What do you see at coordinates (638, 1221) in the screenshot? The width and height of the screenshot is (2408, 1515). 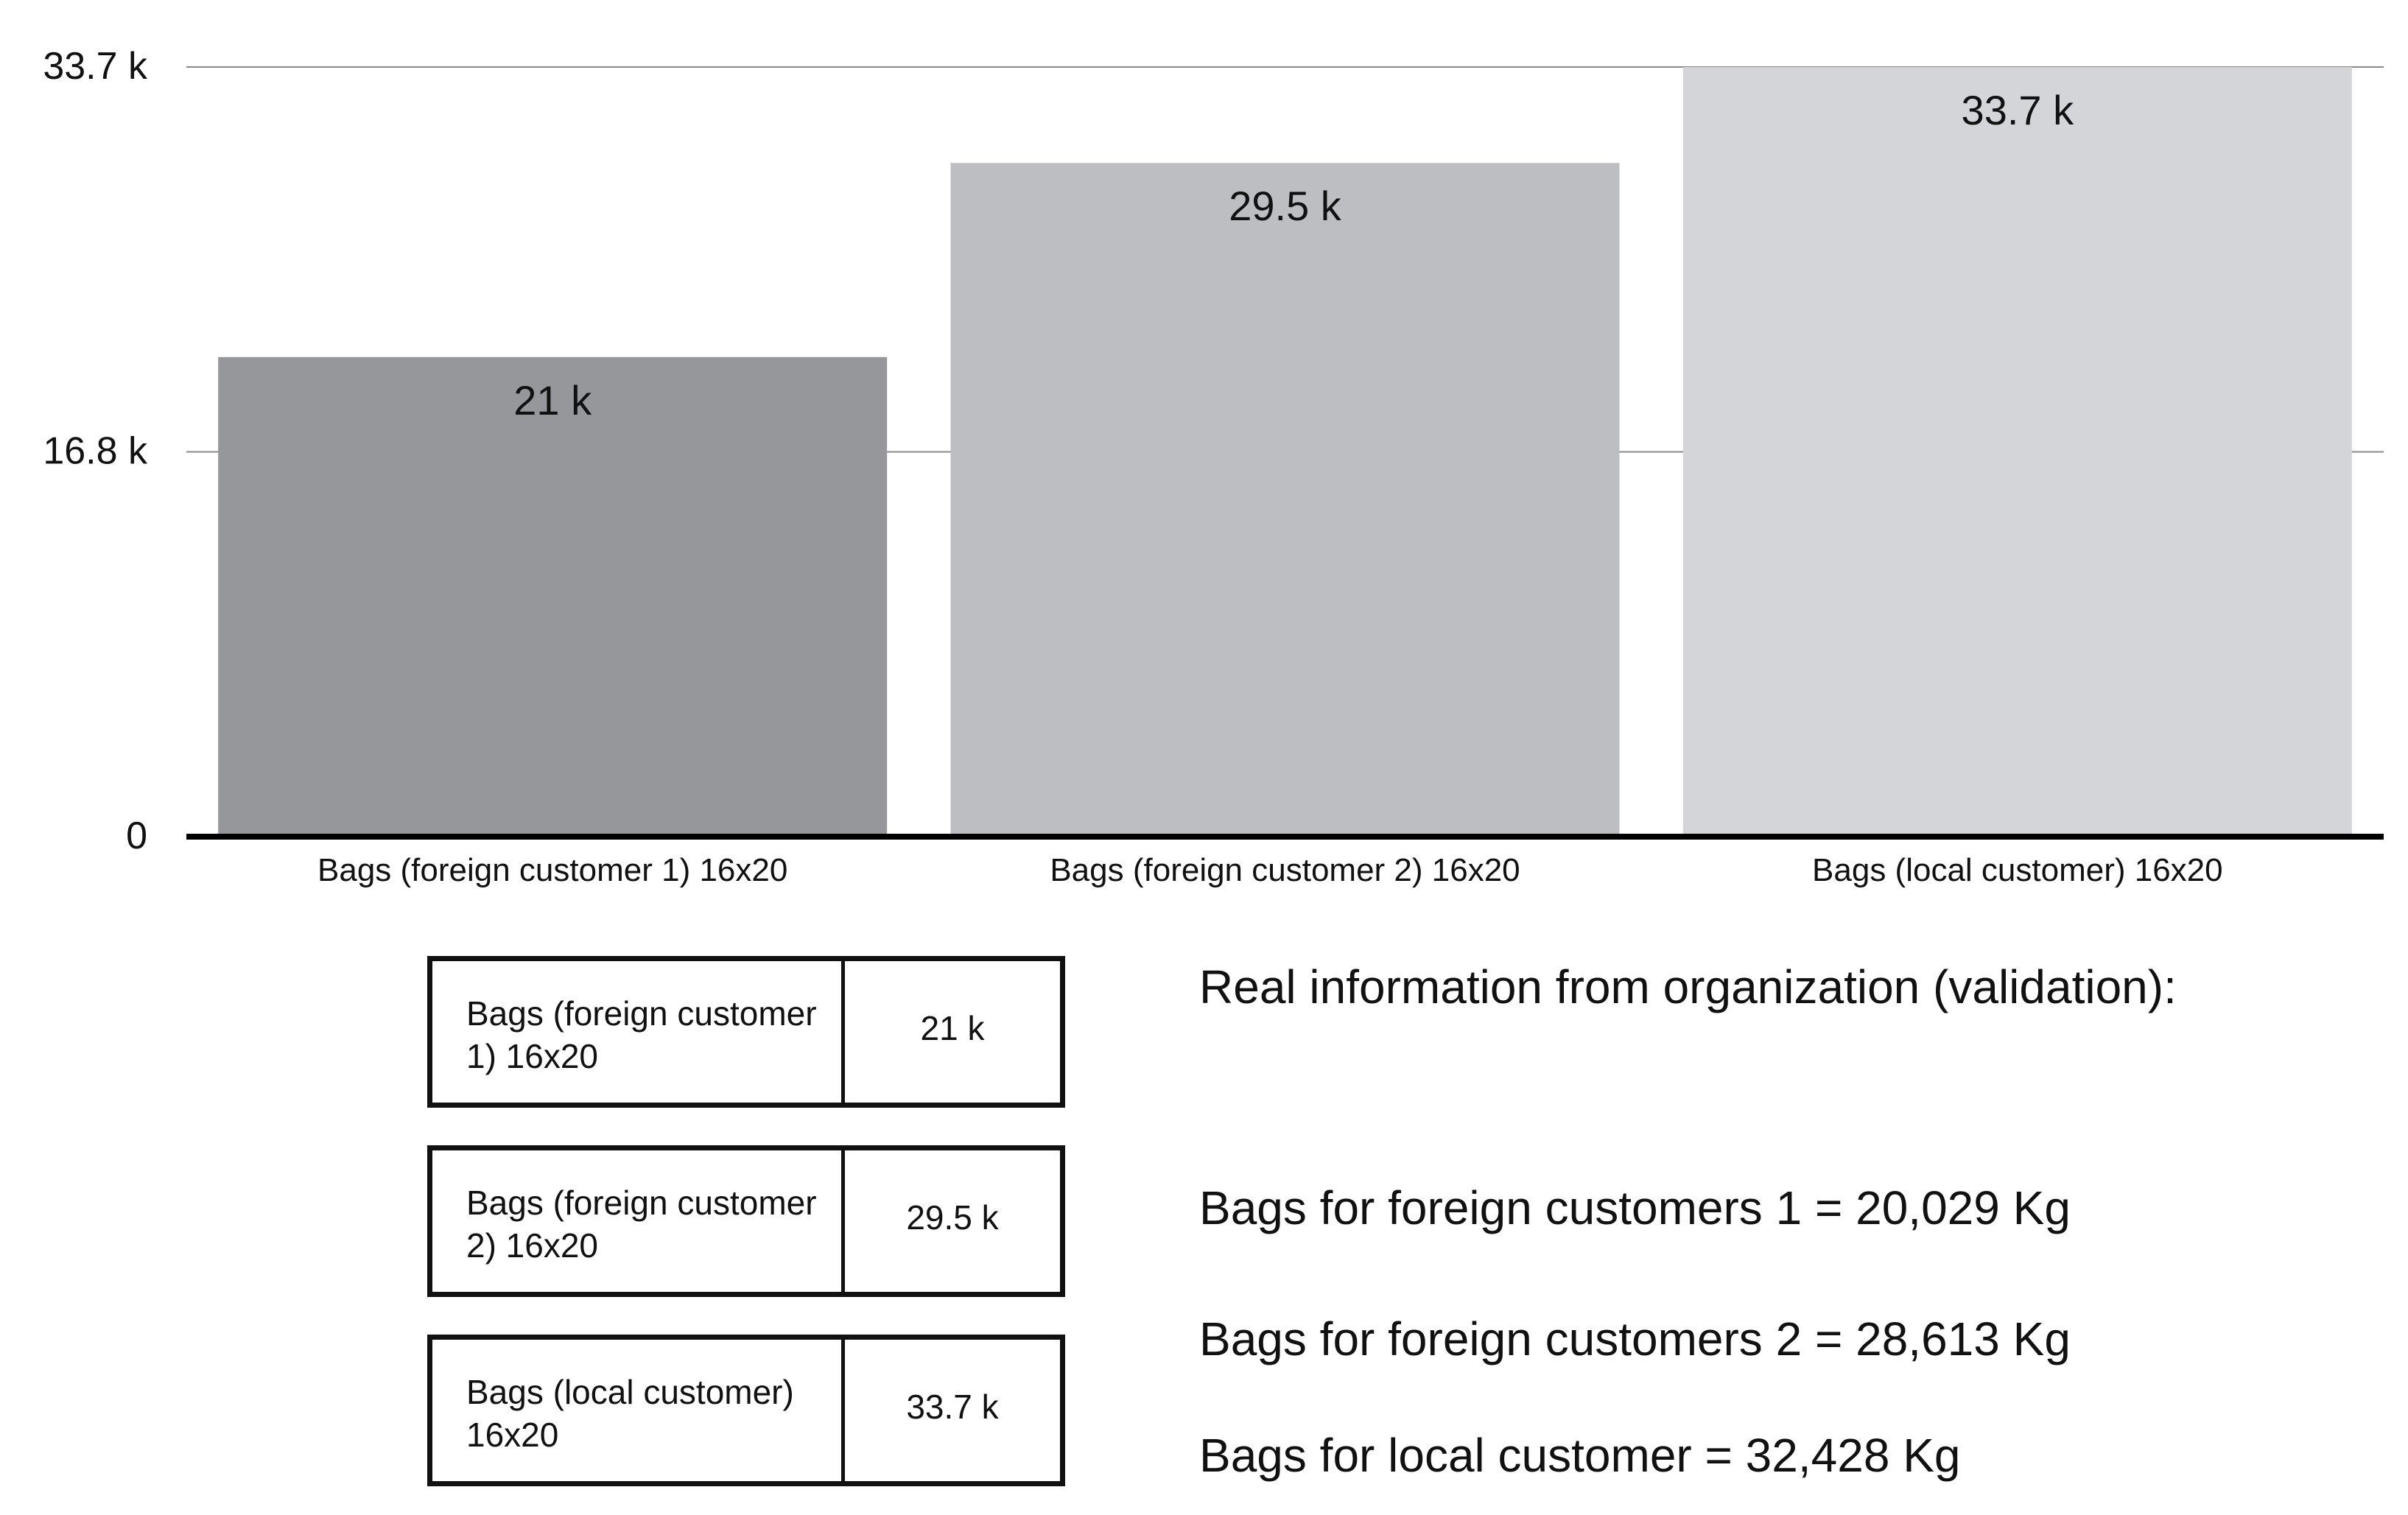 I see `legend-name: Bags (foreign customer 2) 16x20` at bounding box center [638, 1221].